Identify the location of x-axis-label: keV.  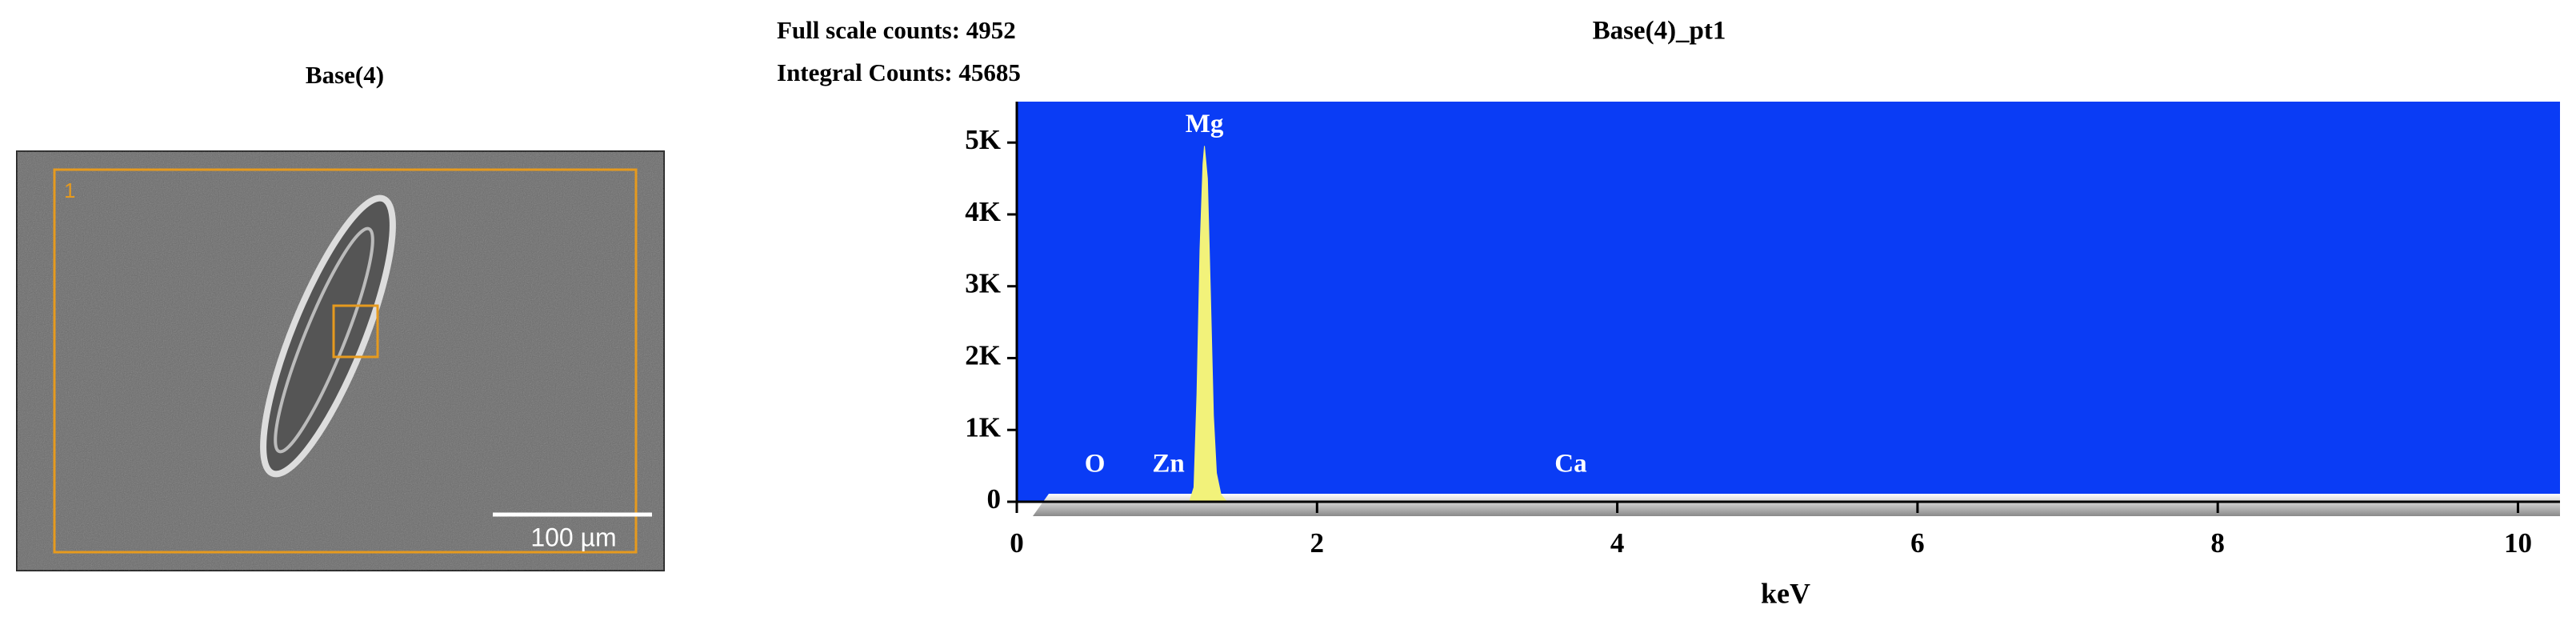
(1785, 593).